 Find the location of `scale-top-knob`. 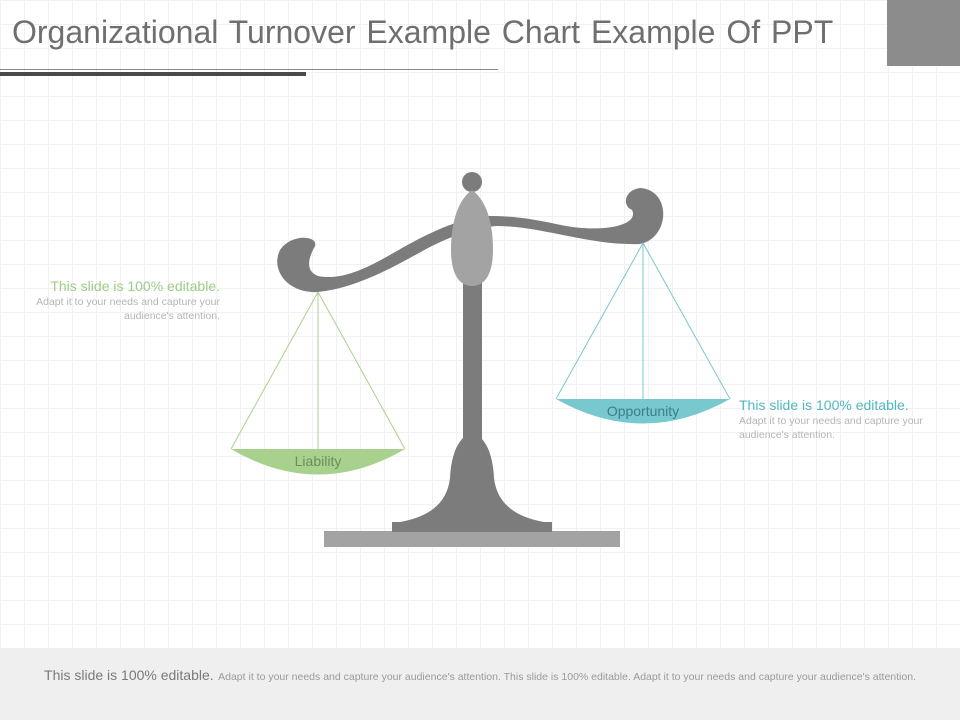

scale-top-knob is located at coordinates (472, 182).